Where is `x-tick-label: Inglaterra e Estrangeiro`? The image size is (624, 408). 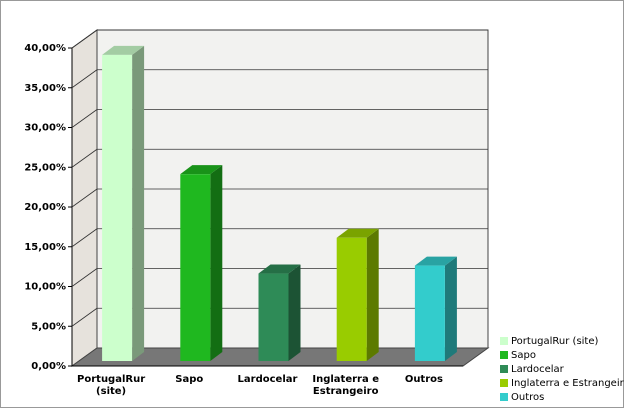 x-tick-label: Inglaterra e Estrangeiro is located at coordinates (345, 385).